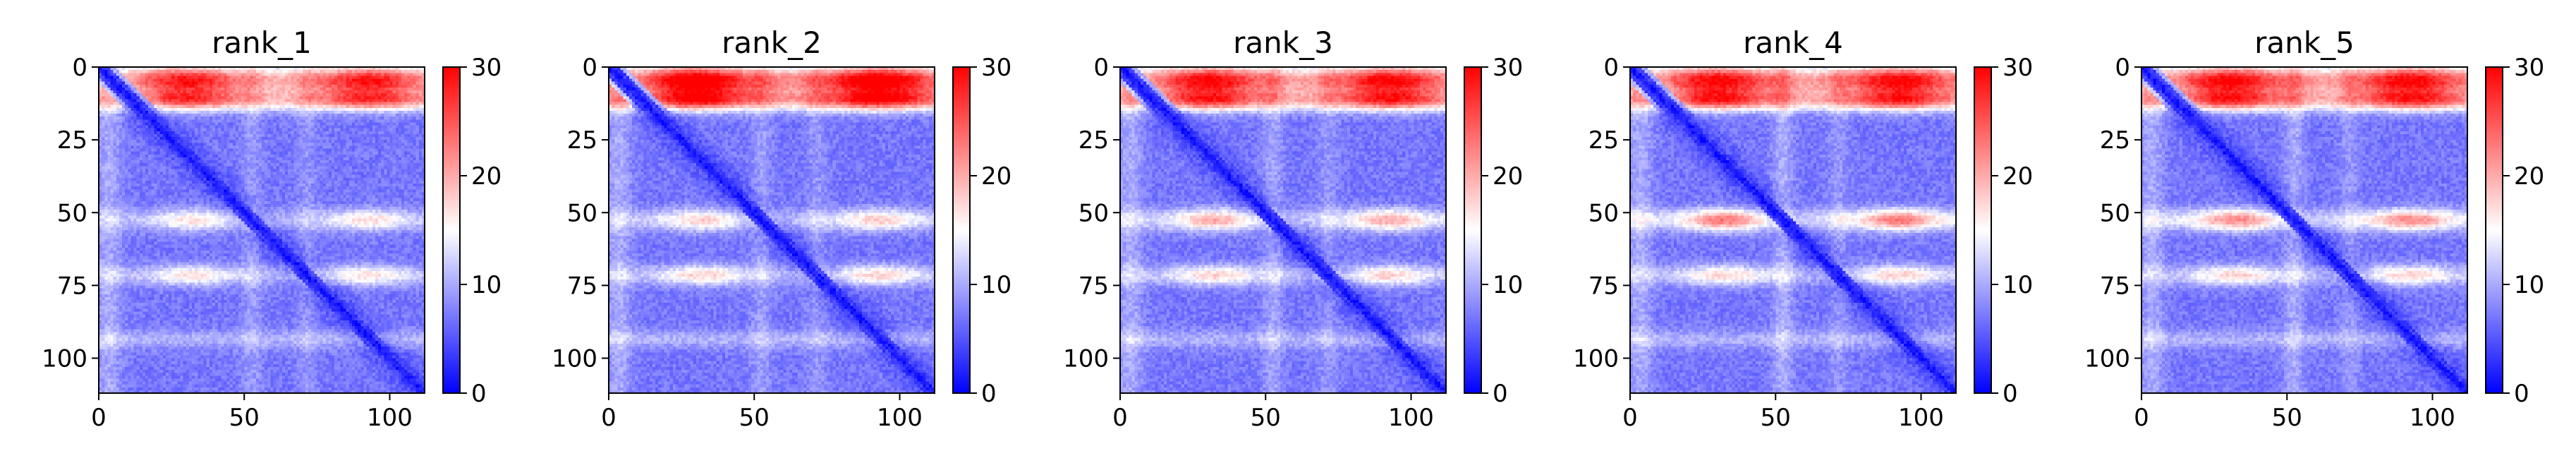  I want to click on panel-title: rank_3, so click(1283, 42).